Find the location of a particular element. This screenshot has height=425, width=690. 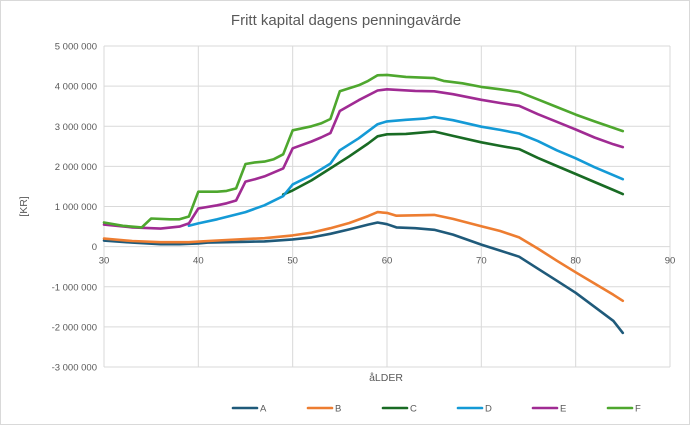

x-tick-label: 30 is located at coordinates (104, 261).